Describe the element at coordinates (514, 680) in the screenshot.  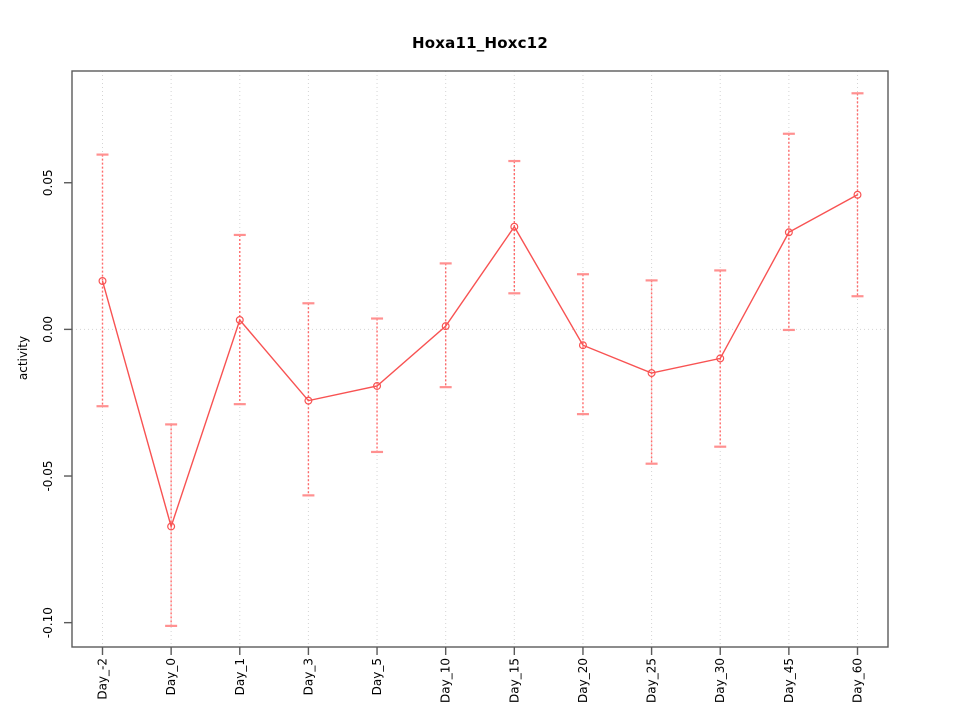
I see `x-tick-label: Day_15` at that location.